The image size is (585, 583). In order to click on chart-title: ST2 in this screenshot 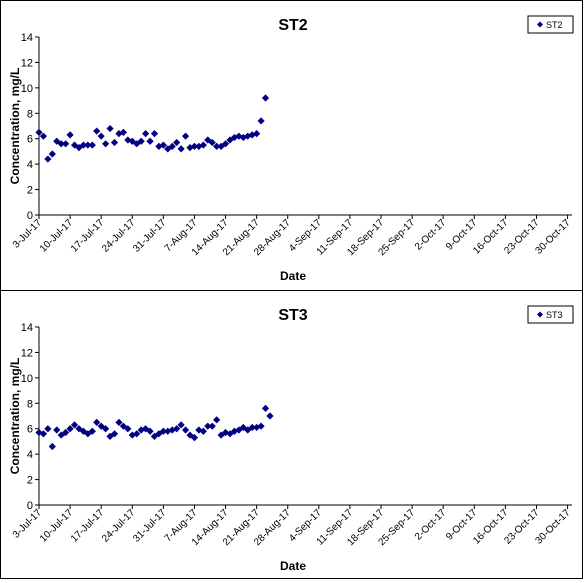, I will do `click(292, 25)`.